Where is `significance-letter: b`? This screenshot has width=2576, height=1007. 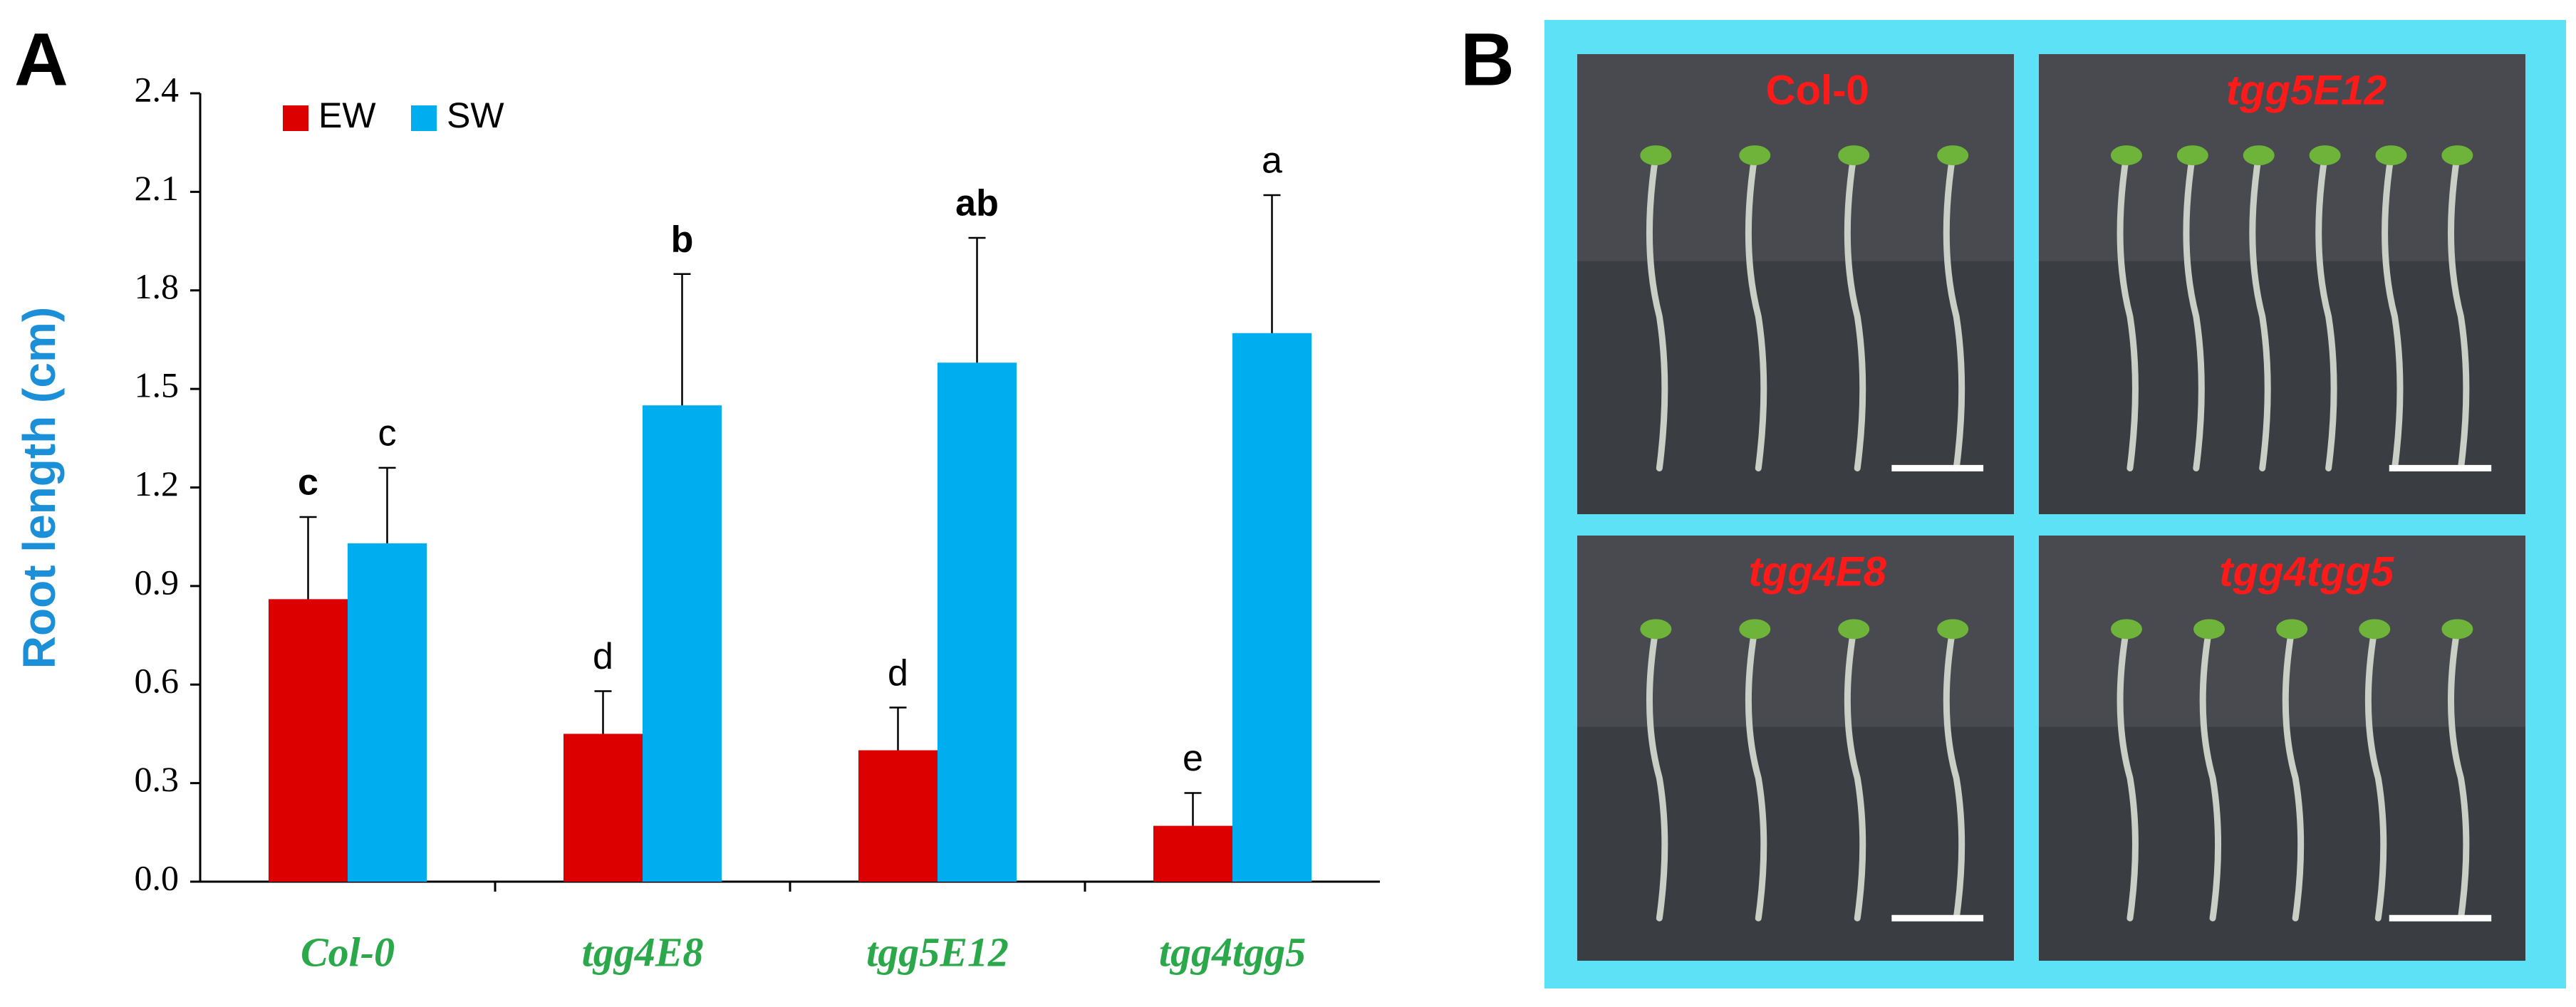 significance-letter: b is located at coordinates (682, 239).